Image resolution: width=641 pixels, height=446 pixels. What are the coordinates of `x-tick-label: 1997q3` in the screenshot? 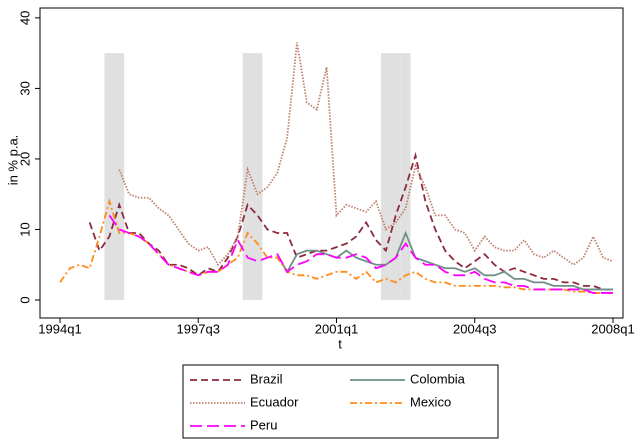 It's located at (198, 328).